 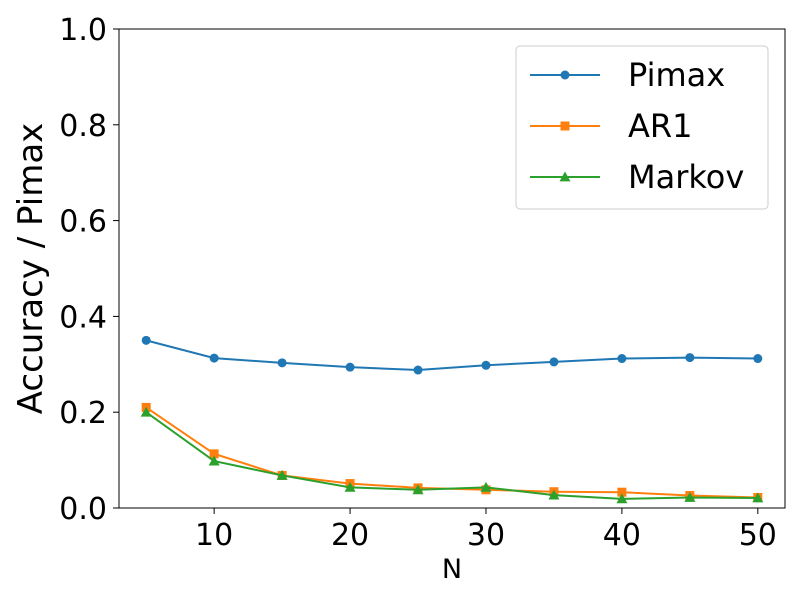 I want to click on series-pimax, so click(x=452, y=355).